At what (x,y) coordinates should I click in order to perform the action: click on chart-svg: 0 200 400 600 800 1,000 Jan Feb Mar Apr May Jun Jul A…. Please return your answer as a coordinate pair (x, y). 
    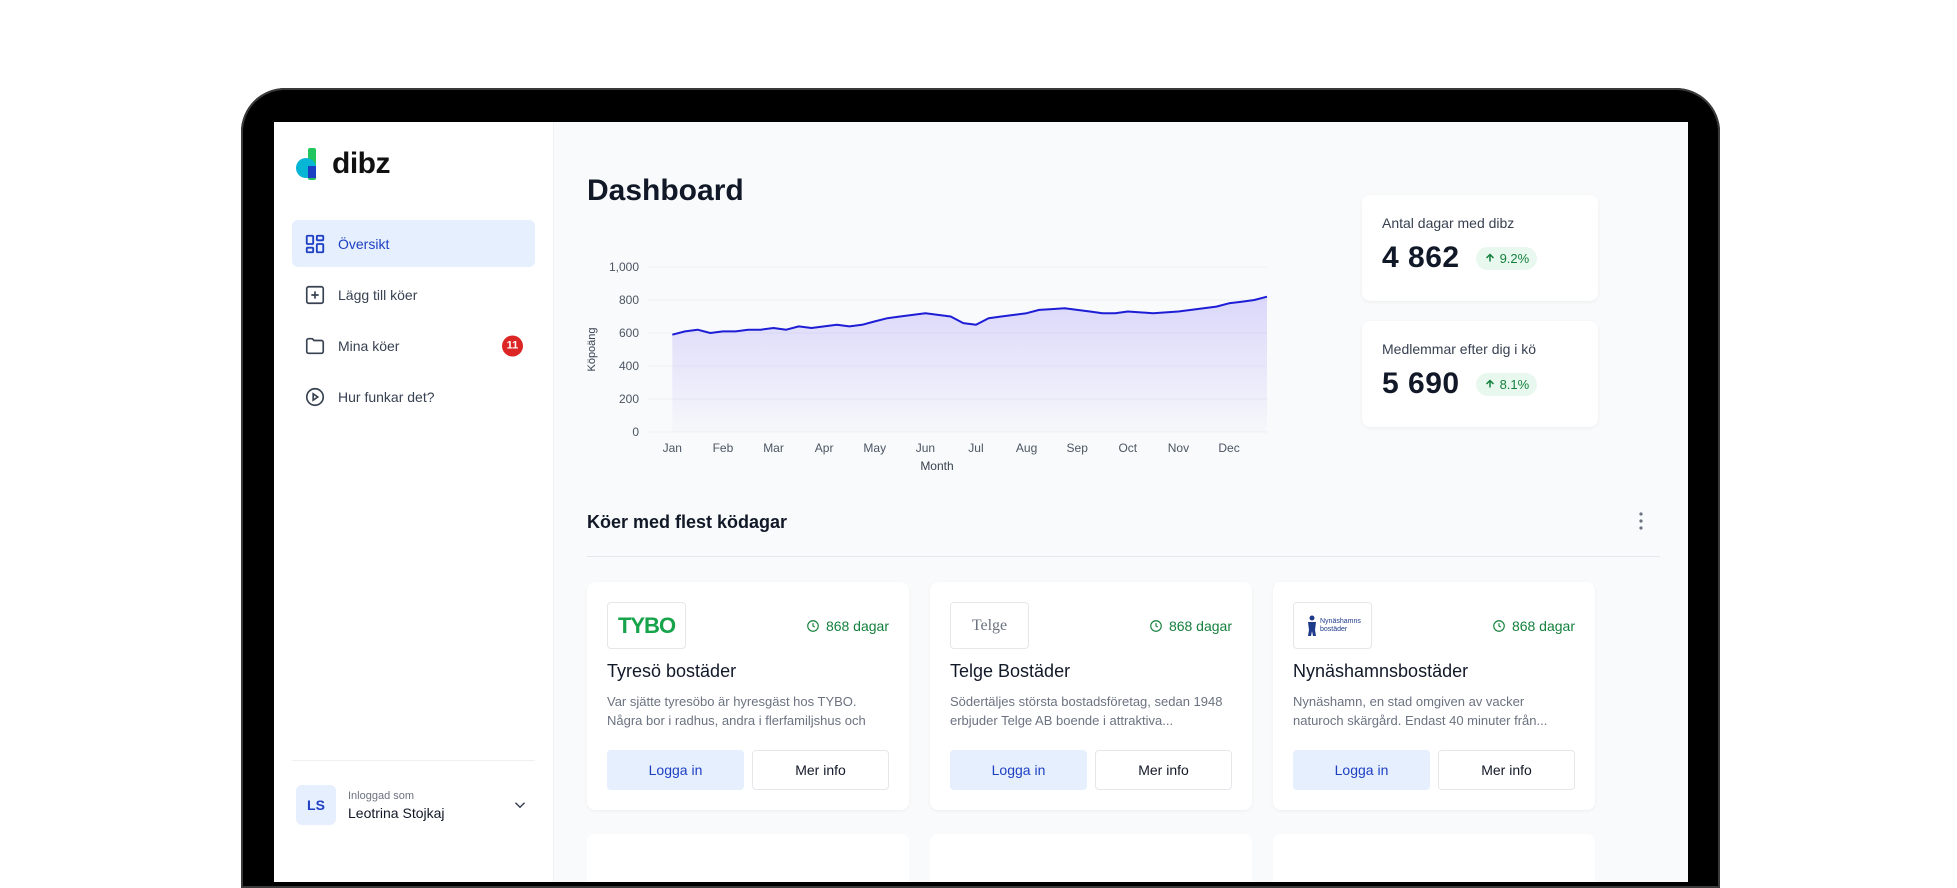
    Looking at the image, I should click on (927, 366).